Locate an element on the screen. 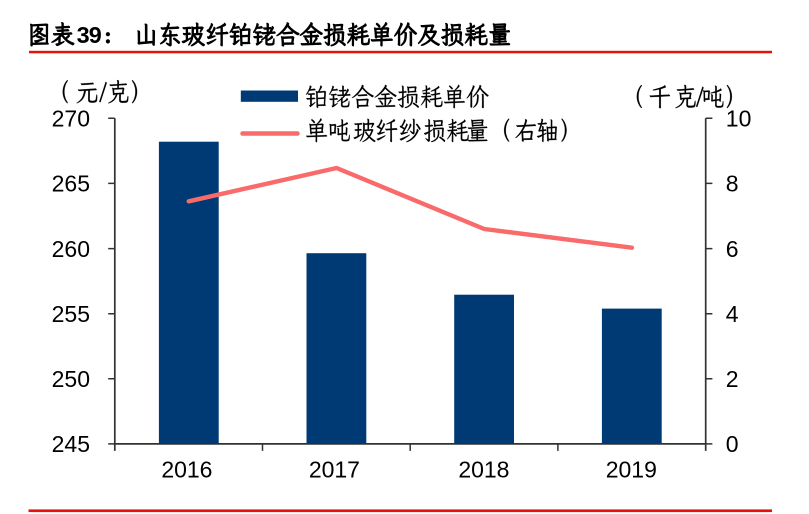 The image size is (809, 514). svg-text: 265 is located at coordinates (71, 184).